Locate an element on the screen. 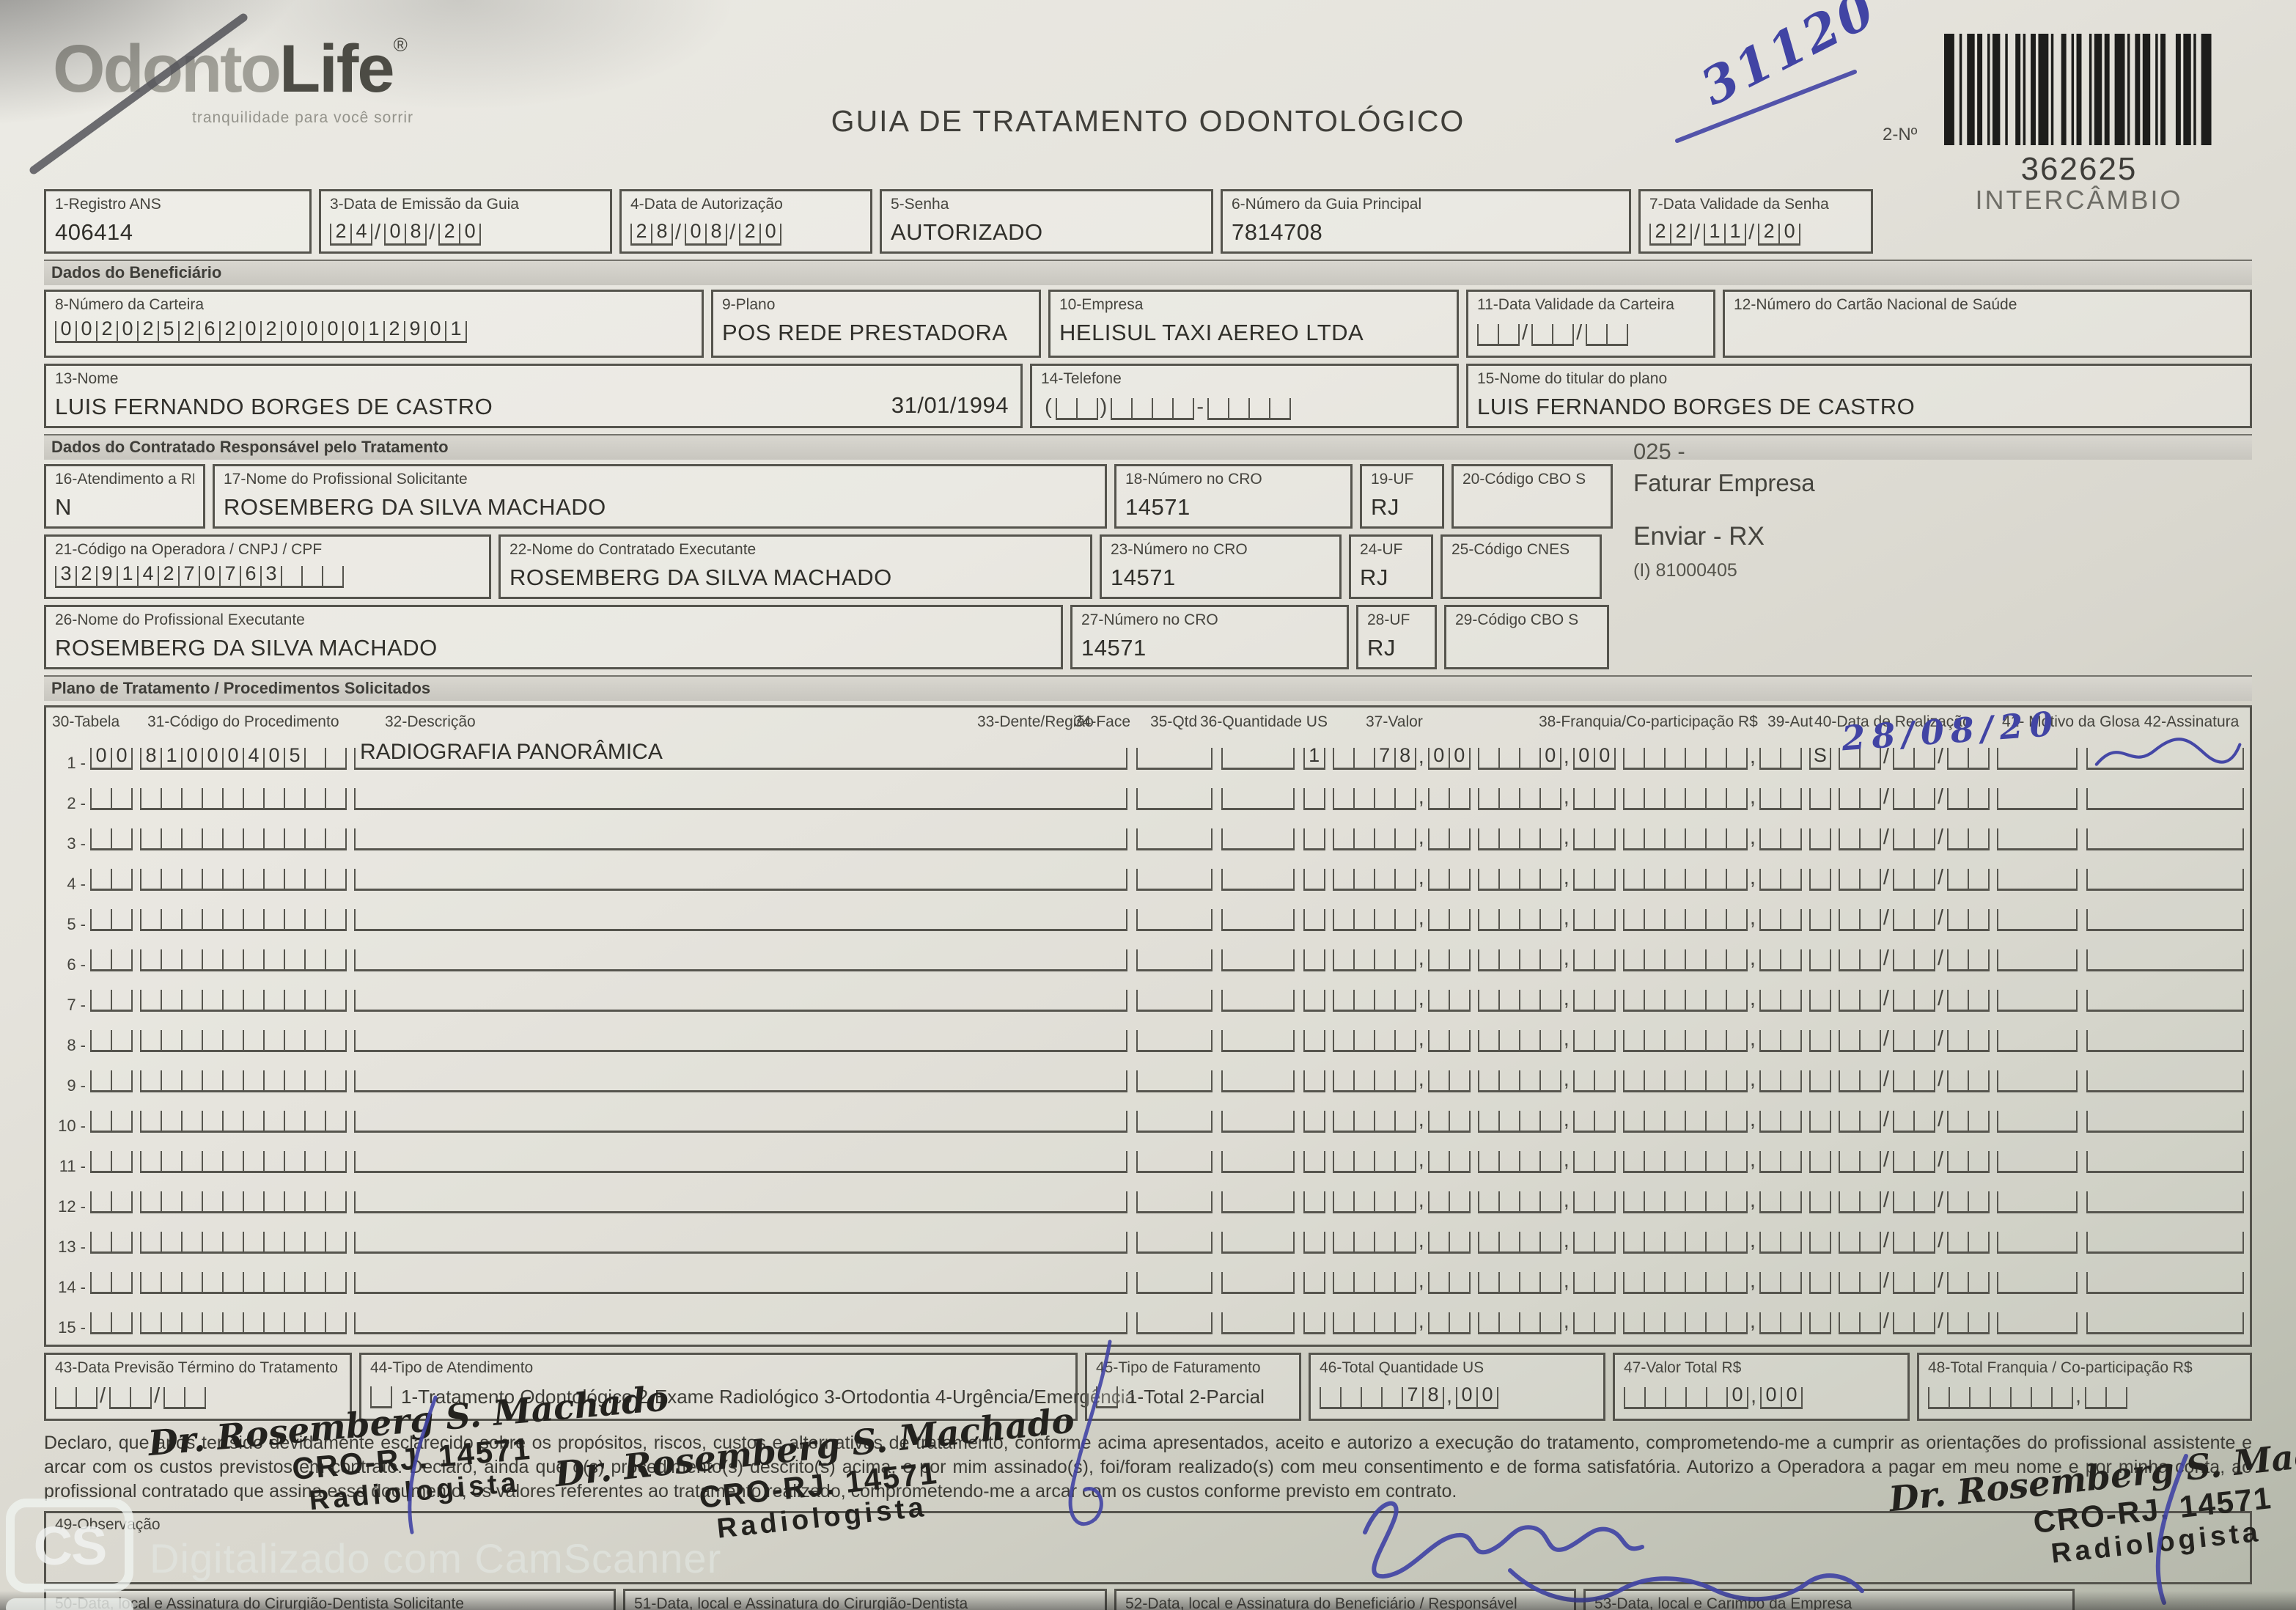 This screenshot has width=2296, height=1610. guia-principal-value: 7814708 is located at coordinates (1277, 232).